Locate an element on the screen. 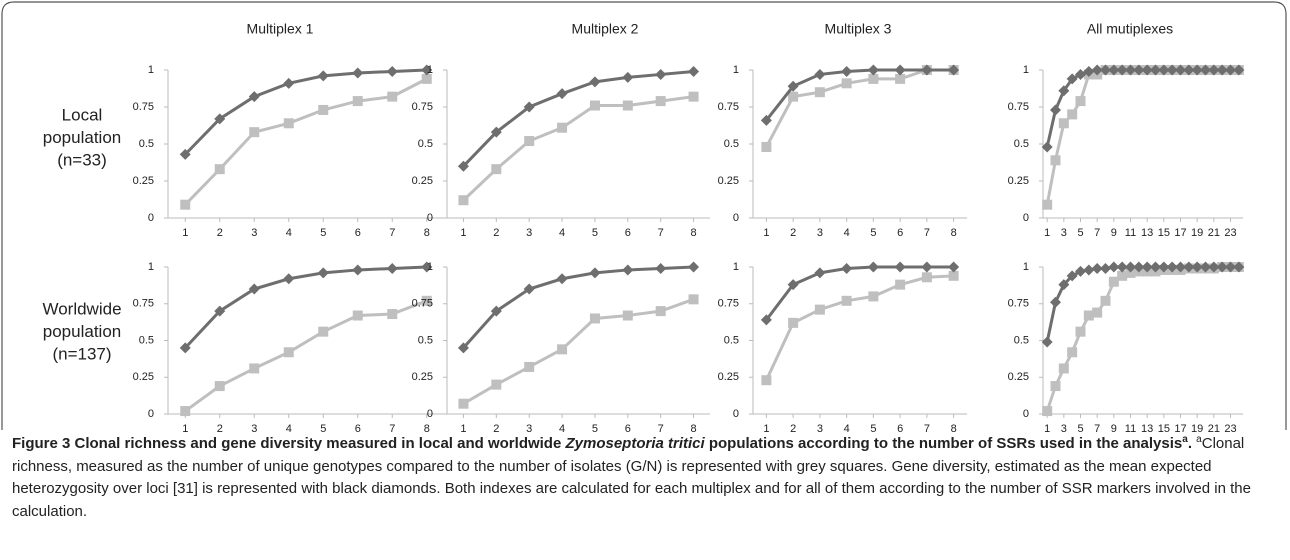  x-tick-label: 15 is located at coordinates (1164, 233).